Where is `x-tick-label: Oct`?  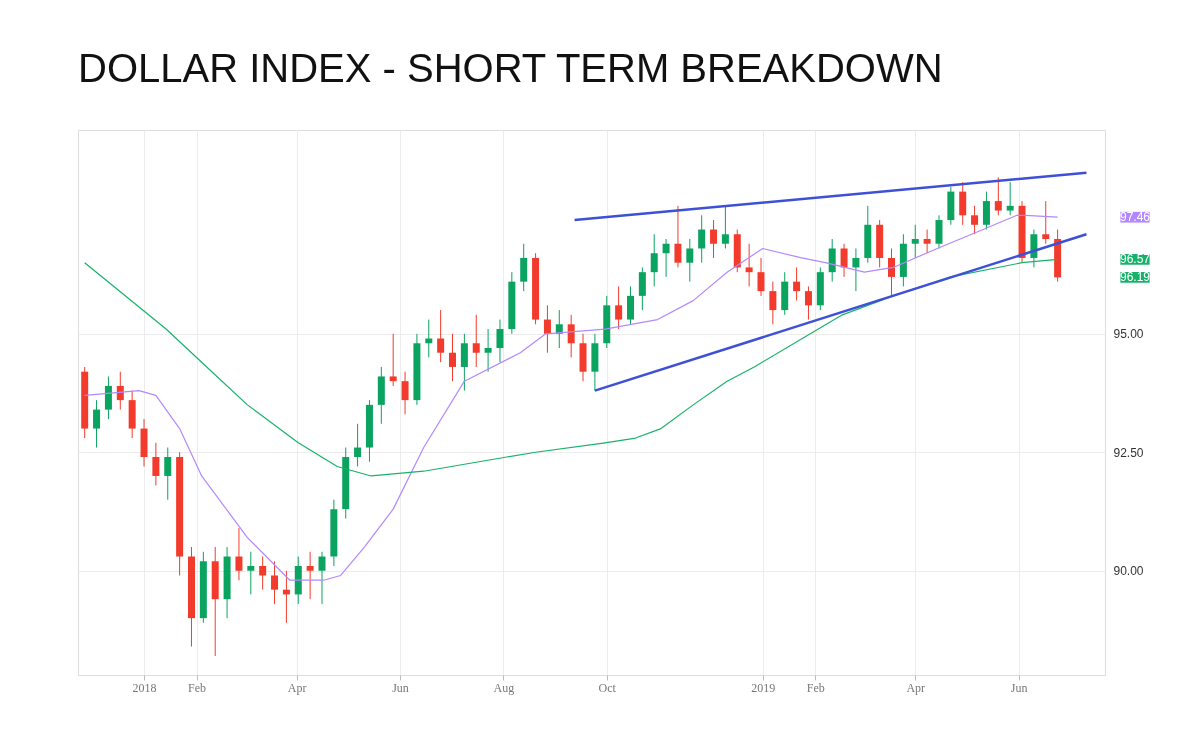
x-tick-label: Oct is located at coordinates (607, 687).